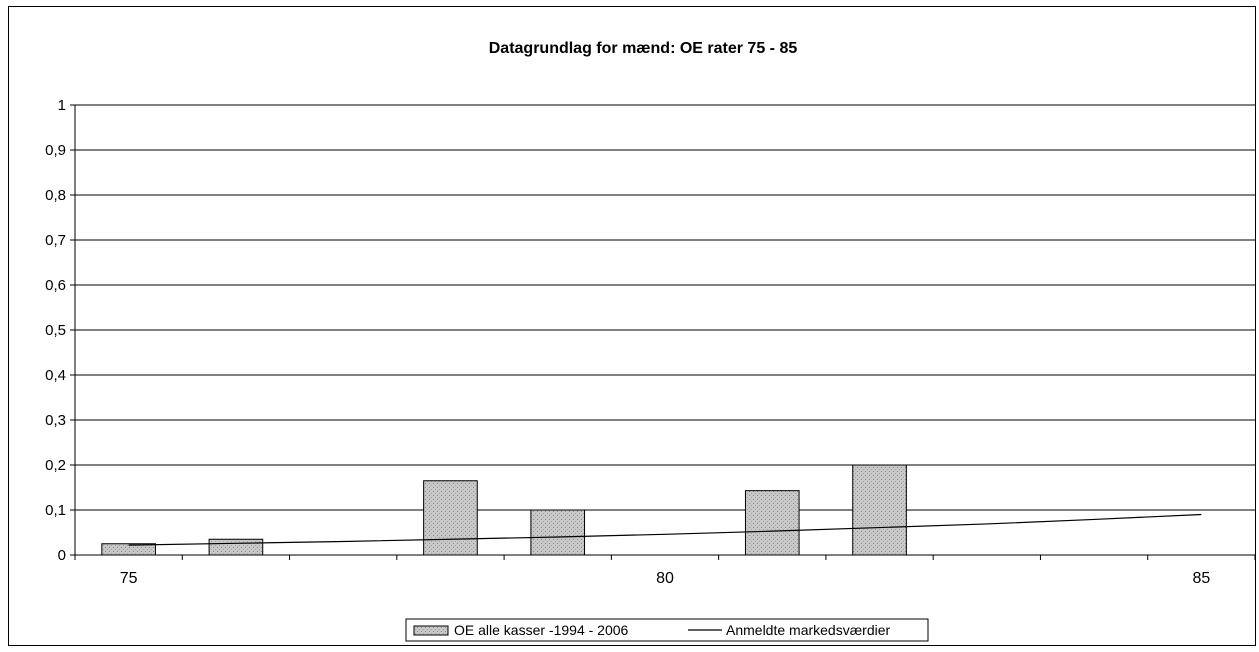 Image resolution: width=1259 pixels, height=652 pixels. What do you see at coordinates (665, 578) in the screenshot?
I see `x-tick-label: 80` at bounding box center [665, 578].